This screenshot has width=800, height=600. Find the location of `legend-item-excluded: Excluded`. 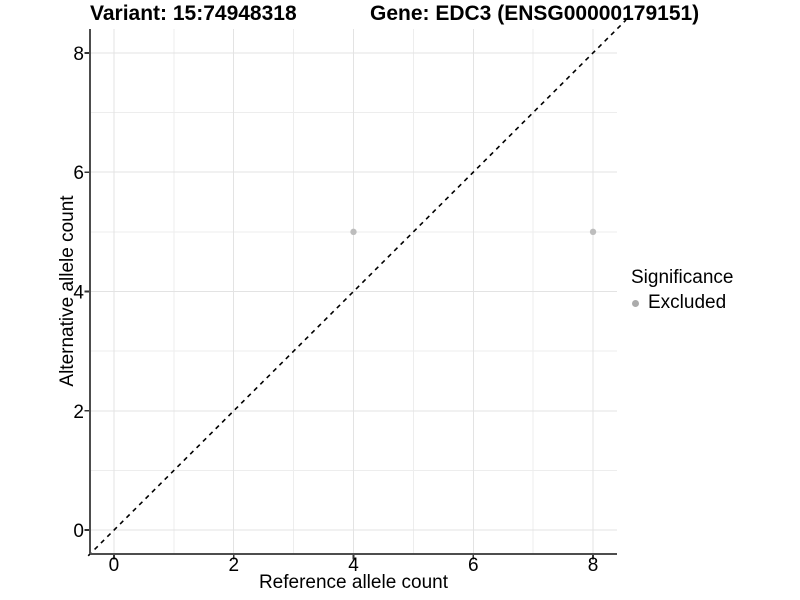

legend-item-excluded: Excluded is located at coordinates (682, 303).